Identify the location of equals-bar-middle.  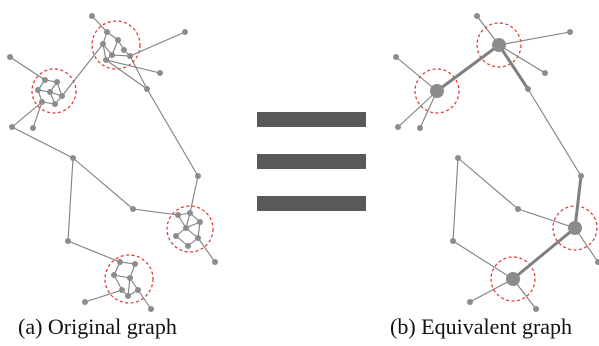
(311, 161).